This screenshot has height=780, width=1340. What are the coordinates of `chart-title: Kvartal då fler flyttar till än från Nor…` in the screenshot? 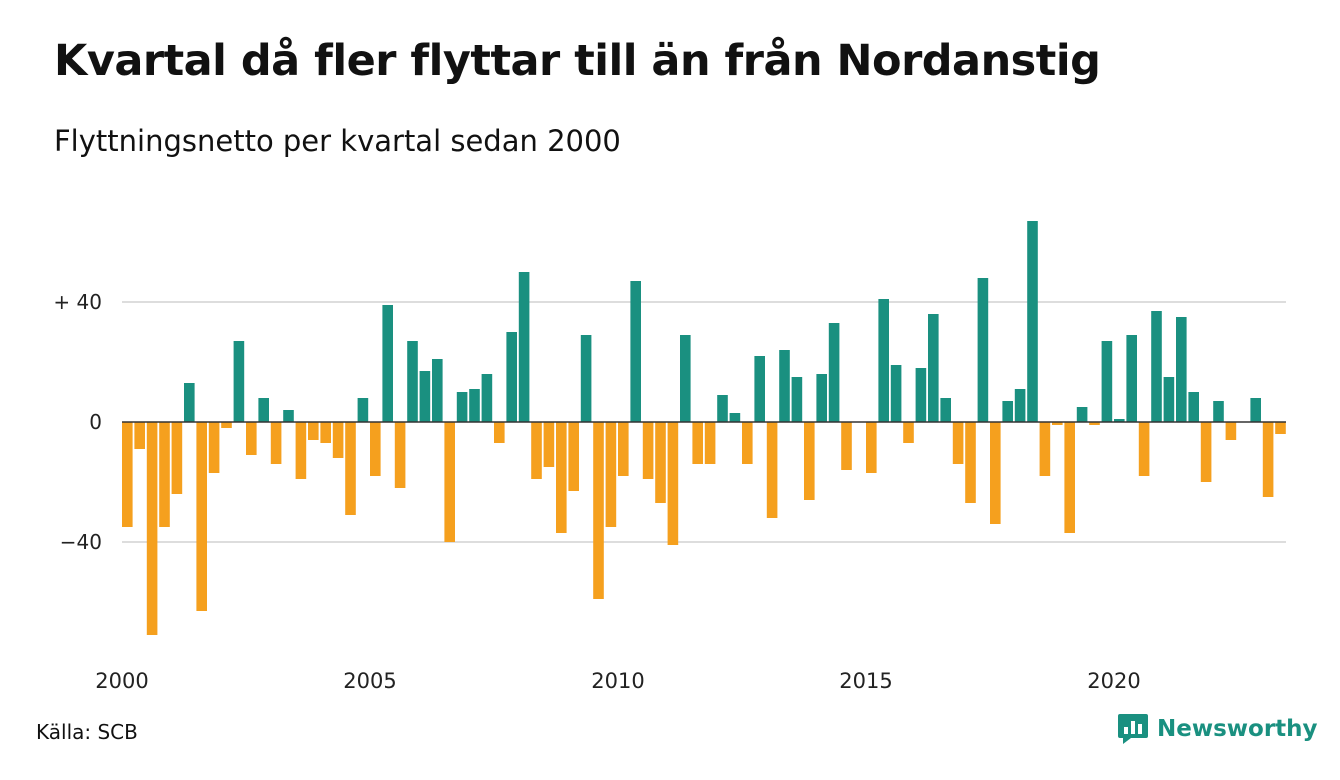 It's located at (577, 61).